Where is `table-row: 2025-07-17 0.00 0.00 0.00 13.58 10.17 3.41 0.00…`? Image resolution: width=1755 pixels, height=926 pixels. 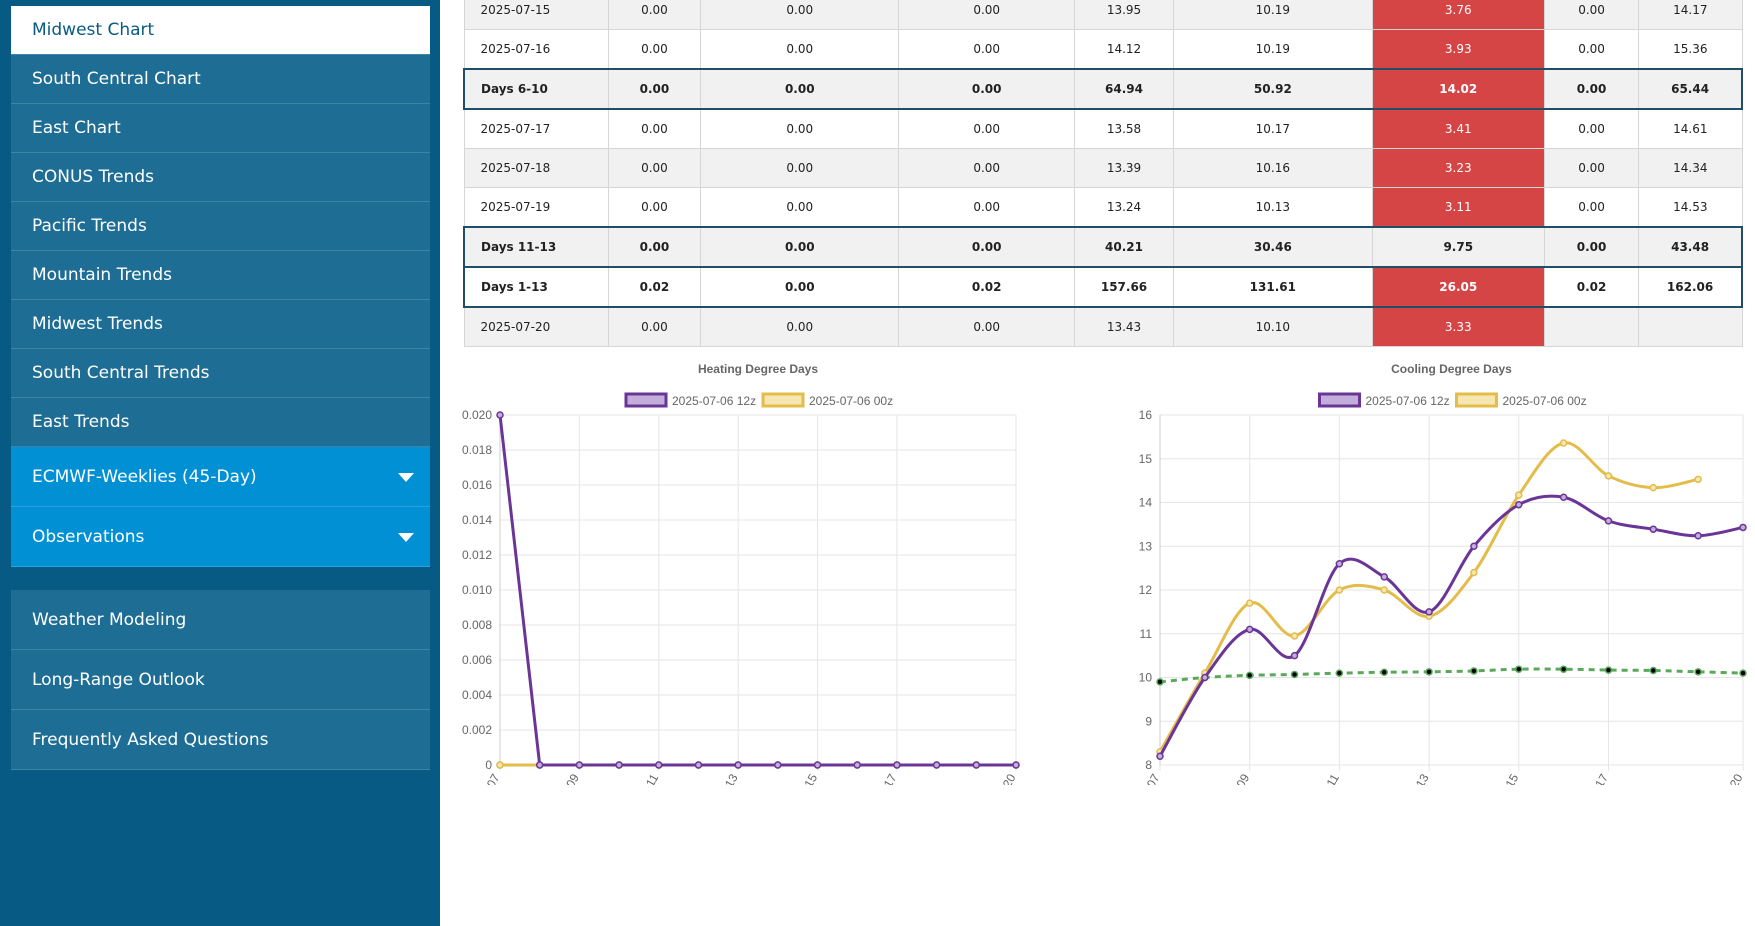
table-row: 2025-07-17 0.00 0.00 0.00 13.58 10.17 3.41 0.00… is located at coordinates (1103, 128).